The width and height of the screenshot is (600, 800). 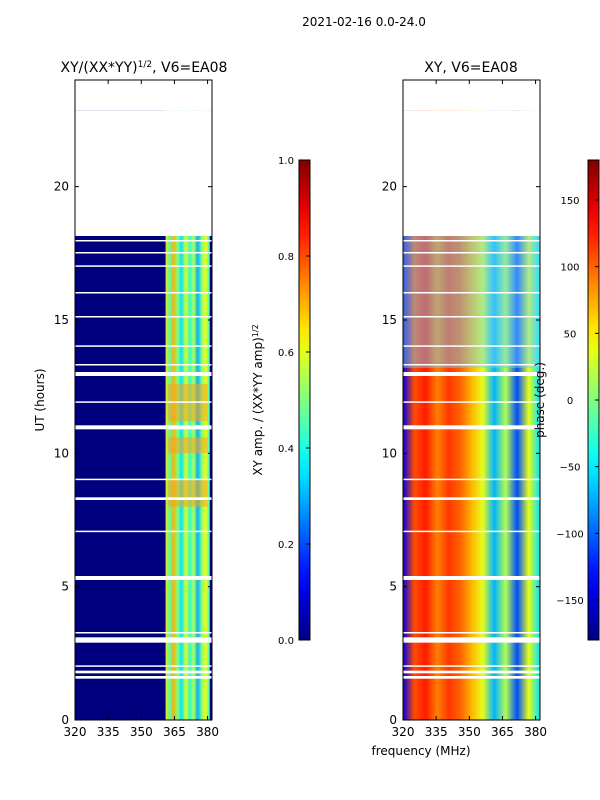 I want to click on amp-title-sup: 1/2, so click(x=145, y=65).